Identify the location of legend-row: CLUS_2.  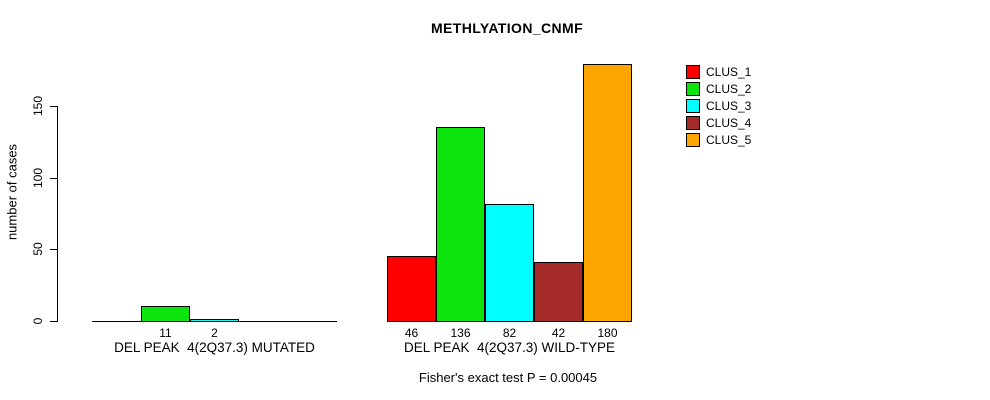
(718, 89).